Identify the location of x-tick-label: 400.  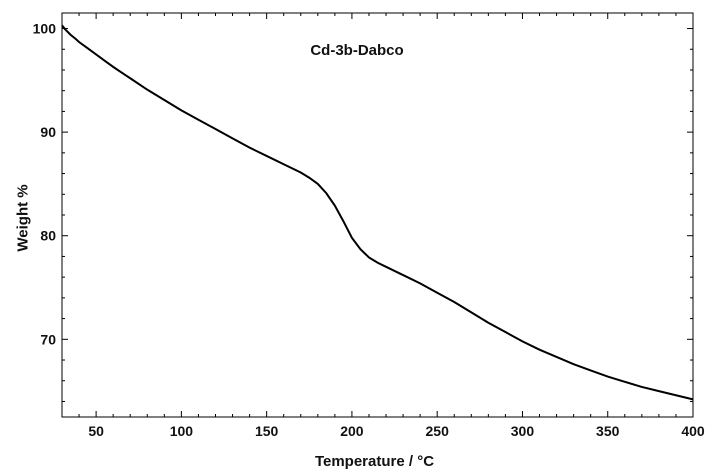
(693, 431).